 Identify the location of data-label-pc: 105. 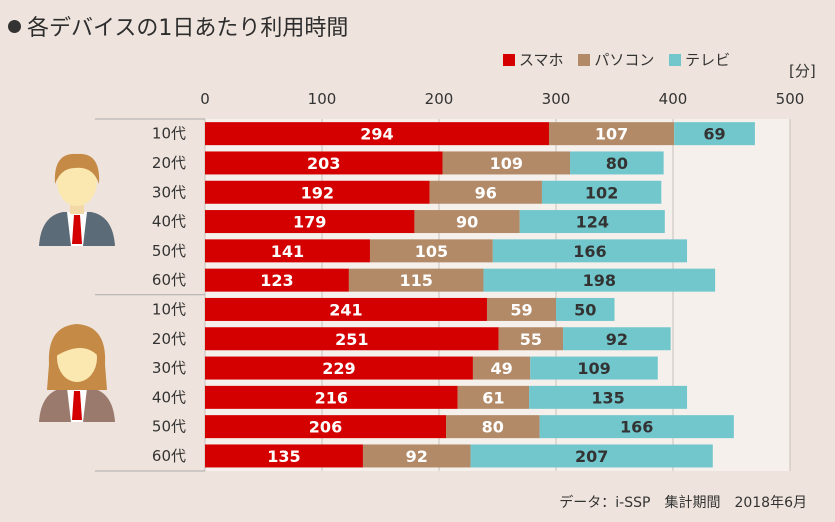
(431, 251).